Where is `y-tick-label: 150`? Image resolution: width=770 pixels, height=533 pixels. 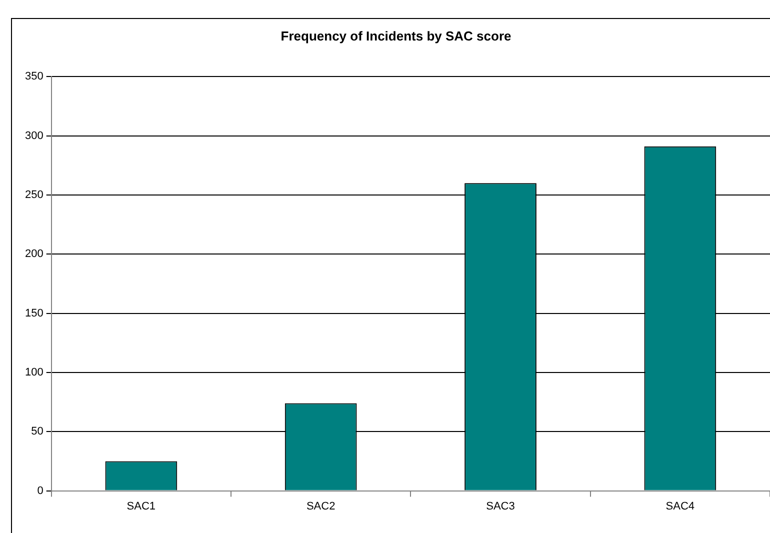
y-tick-label: 150 is located at coordinates (34, 313).